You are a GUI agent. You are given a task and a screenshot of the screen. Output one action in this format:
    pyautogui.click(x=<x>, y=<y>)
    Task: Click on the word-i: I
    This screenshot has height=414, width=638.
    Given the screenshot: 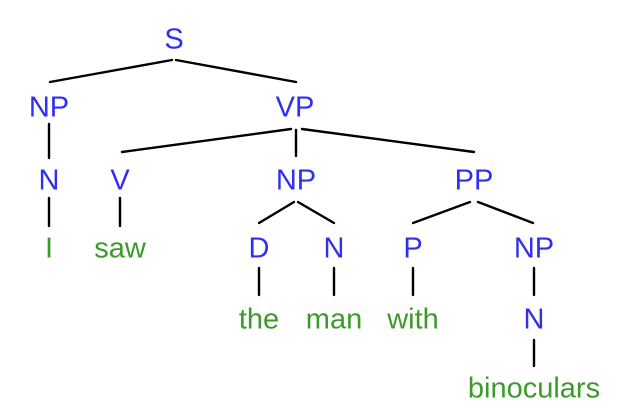 What is the action you would take?
    pyautogui.click(x=49, y=248)
    